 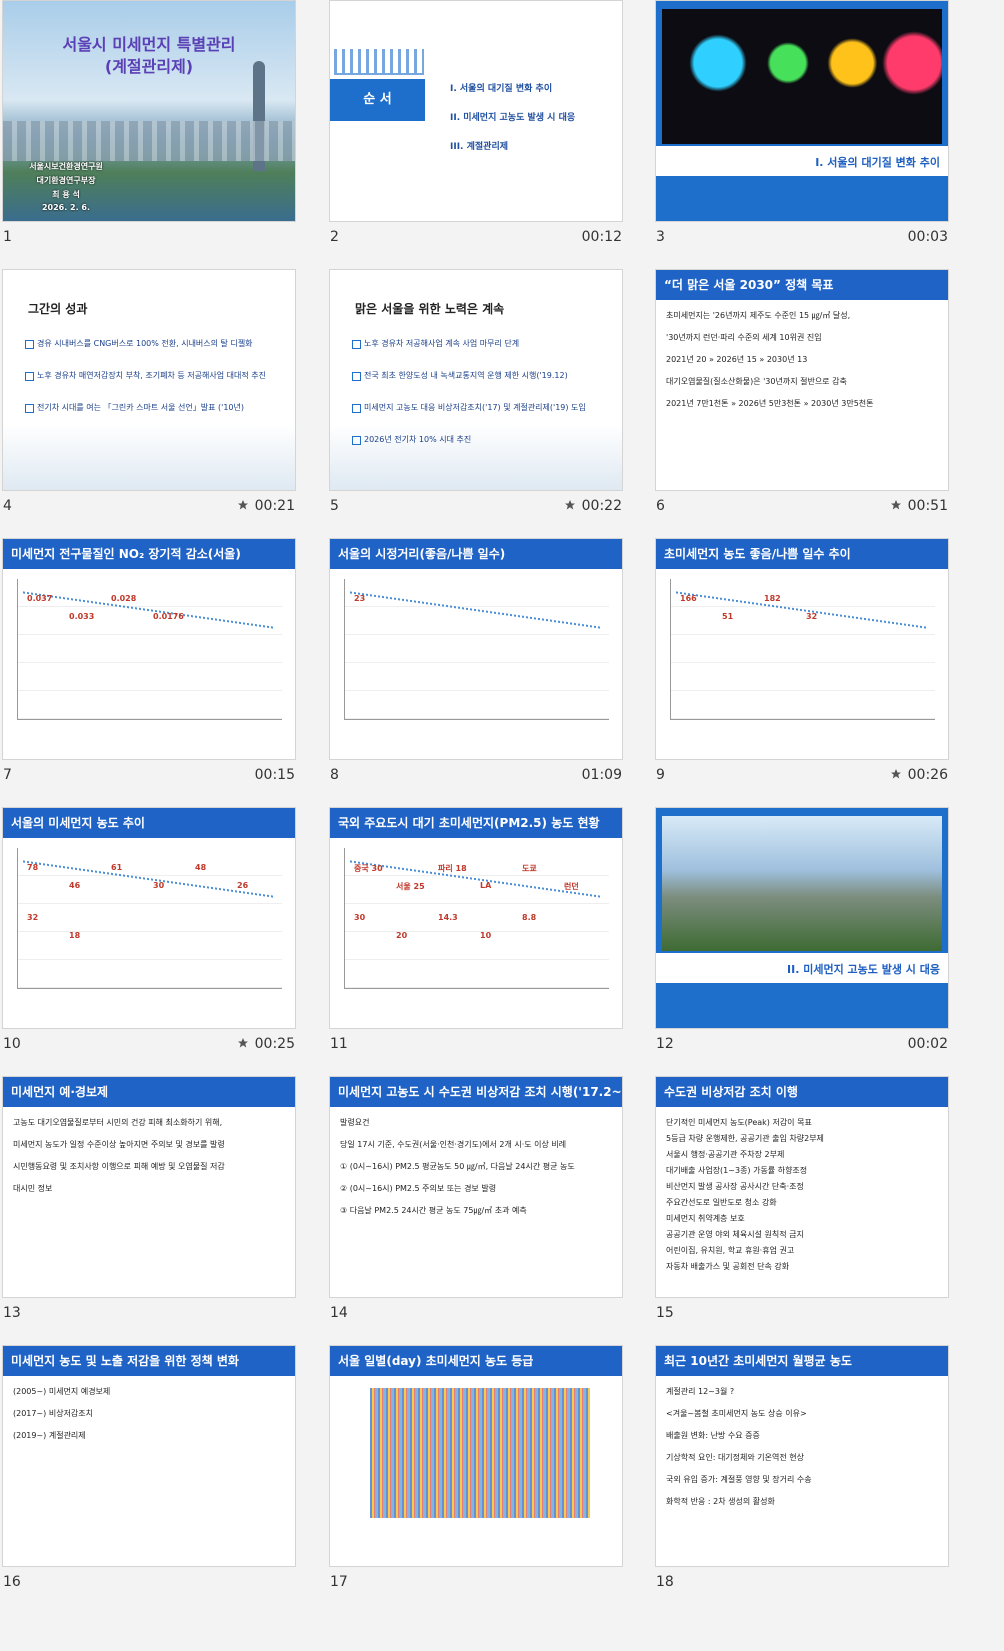 What do you see at coordinates (802, 1045) in the screenshot?
I see `slide-footer: 12 00:02` at bounding box center [802, 1045].